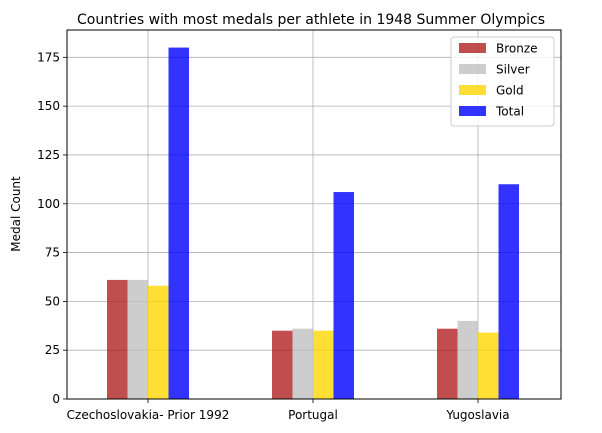 This screenshot has height=433, width=602. Describe the element at coordinates (148, 415) in the screenshot. I see `x-tick-label: Czechoslovakia- Prior 1992` at that location.